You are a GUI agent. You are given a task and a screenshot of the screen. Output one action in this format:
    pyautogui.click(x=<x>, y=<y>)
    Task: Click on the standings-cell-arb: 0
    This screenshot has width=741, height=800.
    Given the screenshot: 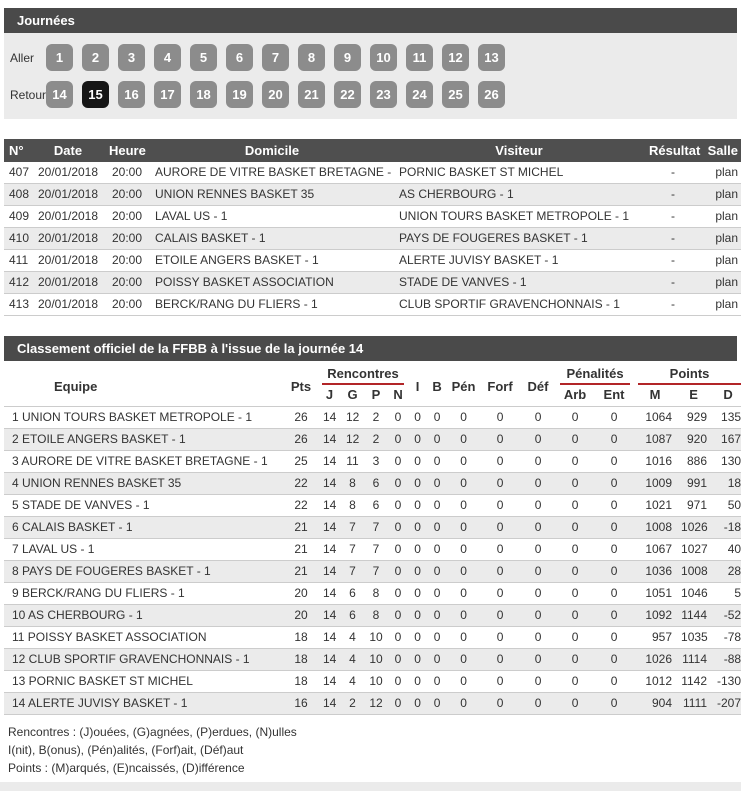 What is the action you would take?
    pyautogui.click(x=575, y=527)
    